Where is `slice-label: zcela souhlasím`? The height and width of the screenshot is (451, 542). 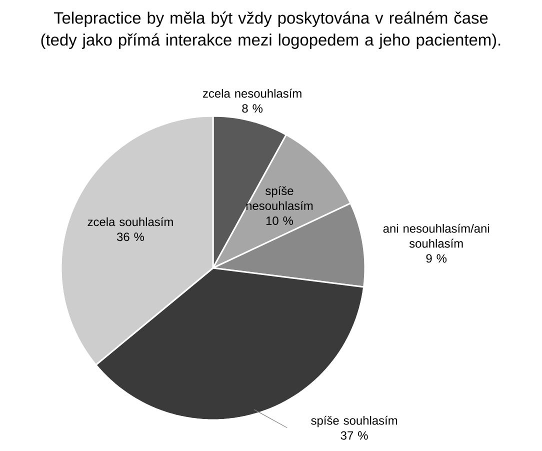
slice-label: zcela souhlasím is located at coordinates (130, 221).